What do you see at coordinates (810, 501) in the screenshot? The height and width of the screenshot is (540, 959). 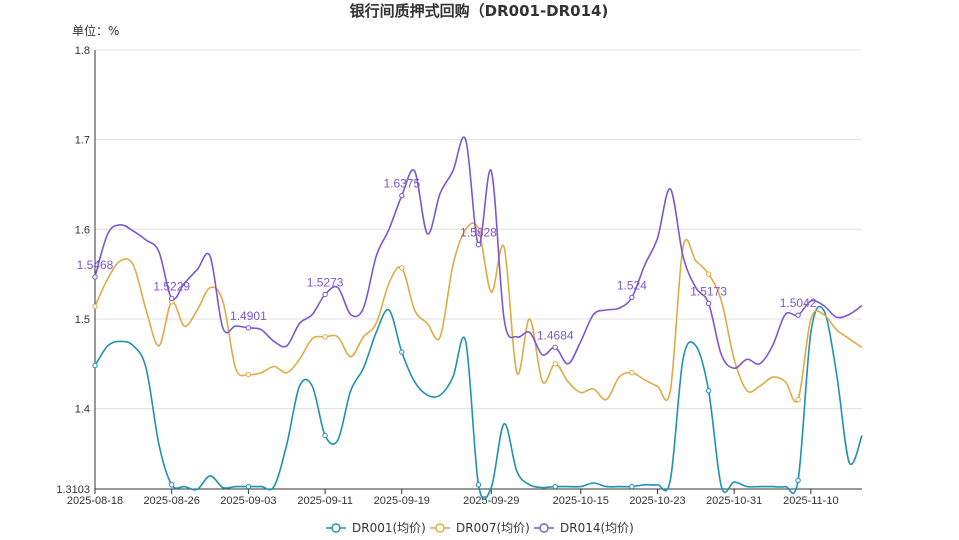 I see `x-tick-label: 2025-11-10` at bounding box center [810, 501].